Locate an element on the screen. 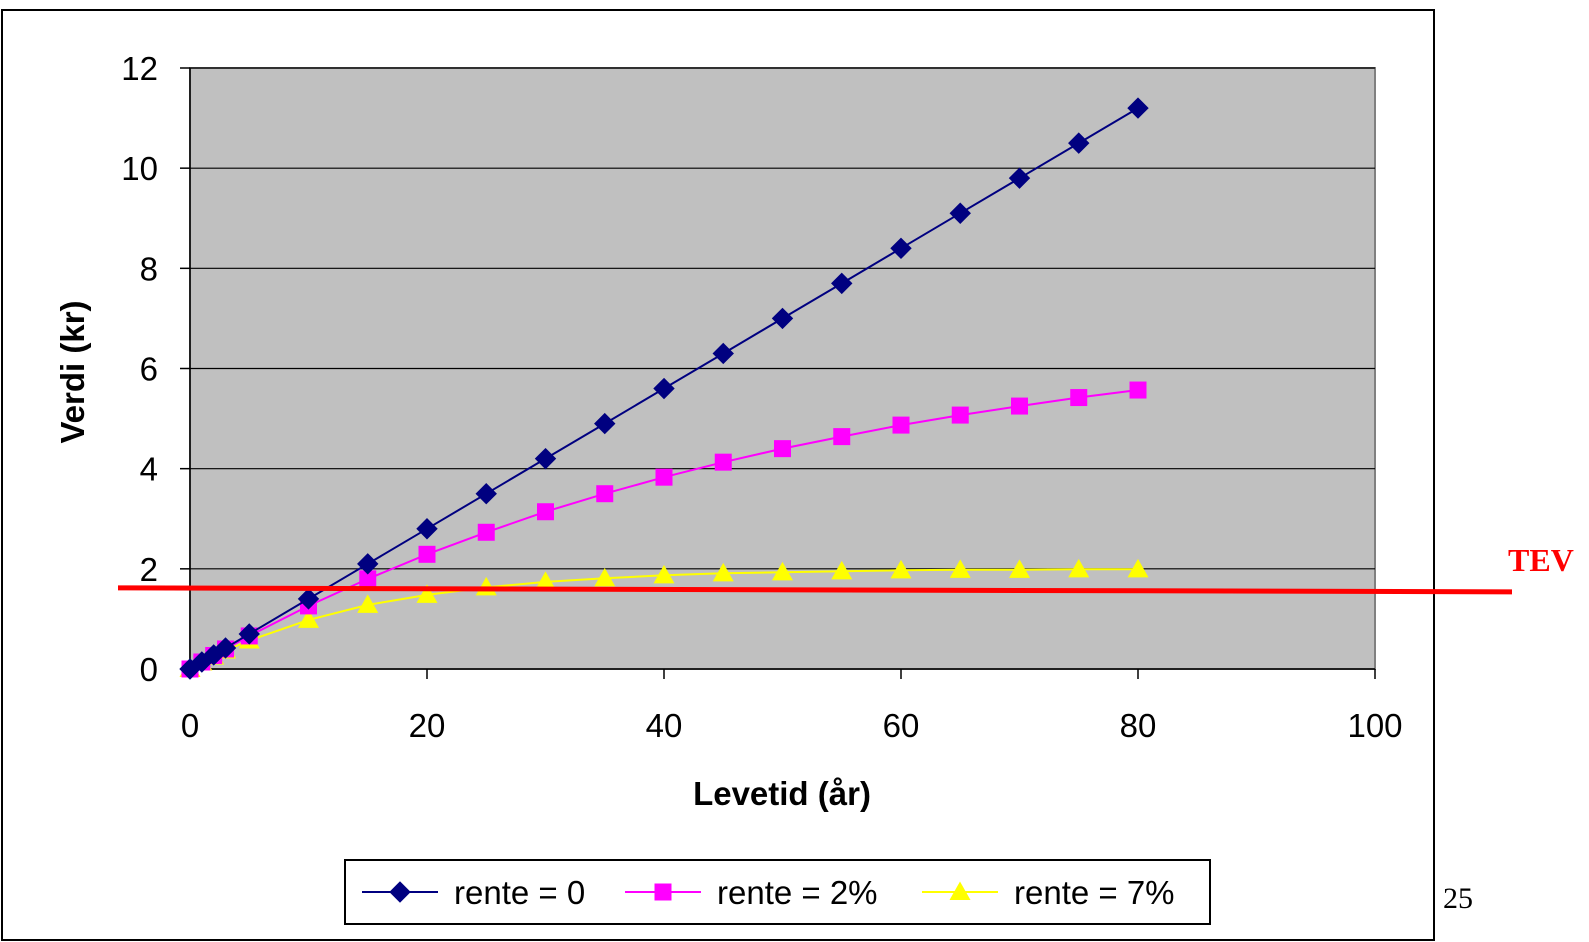  y-tick-label: 10 is located at coordinates (139, 168).